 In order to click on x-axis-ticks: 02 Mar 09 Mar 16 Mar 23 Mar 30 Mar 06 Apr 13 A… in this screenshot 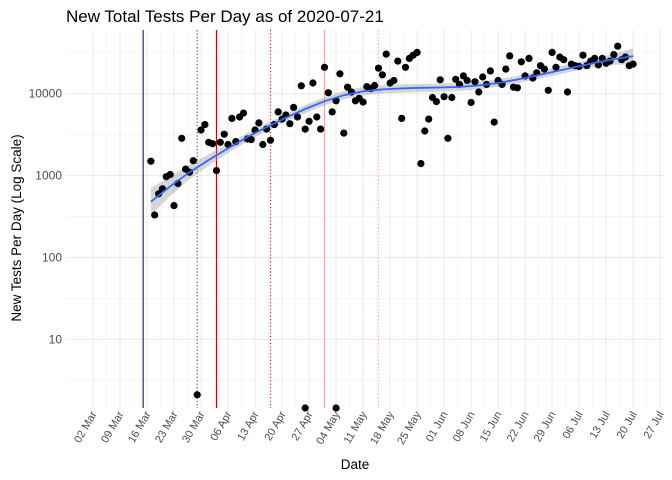, I will do `click(369, 428)`.